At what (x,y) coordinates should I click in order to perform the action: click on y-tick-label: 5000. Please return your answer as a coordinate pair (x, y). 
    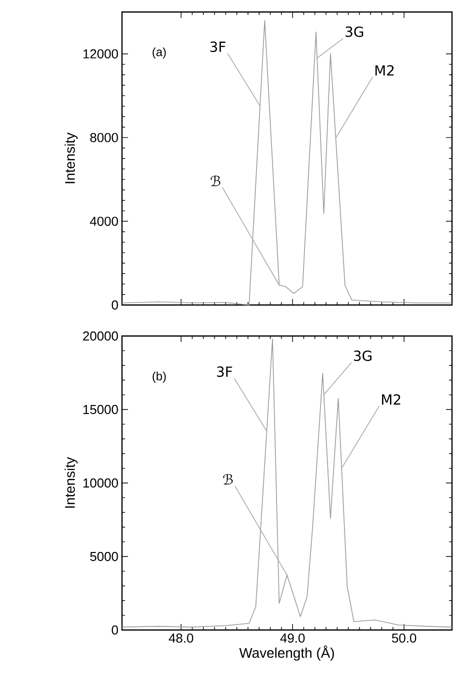
    Looking at the image, I should click on (104, 557).